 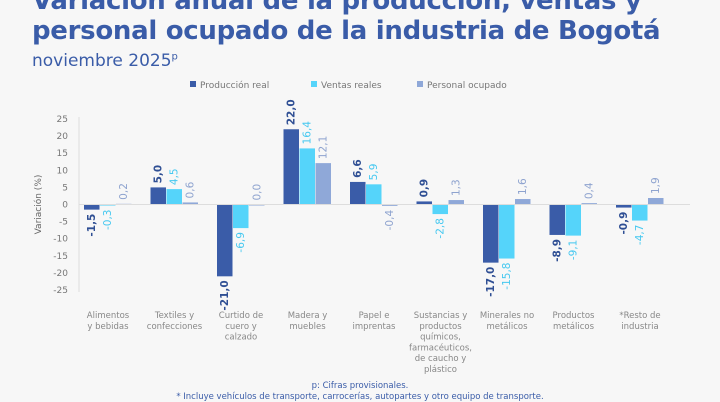 What do you see at coordinates (324, 147) in the screenshot?
I see `data-label-2-3: 12,1` at bounding box center [324, 147].